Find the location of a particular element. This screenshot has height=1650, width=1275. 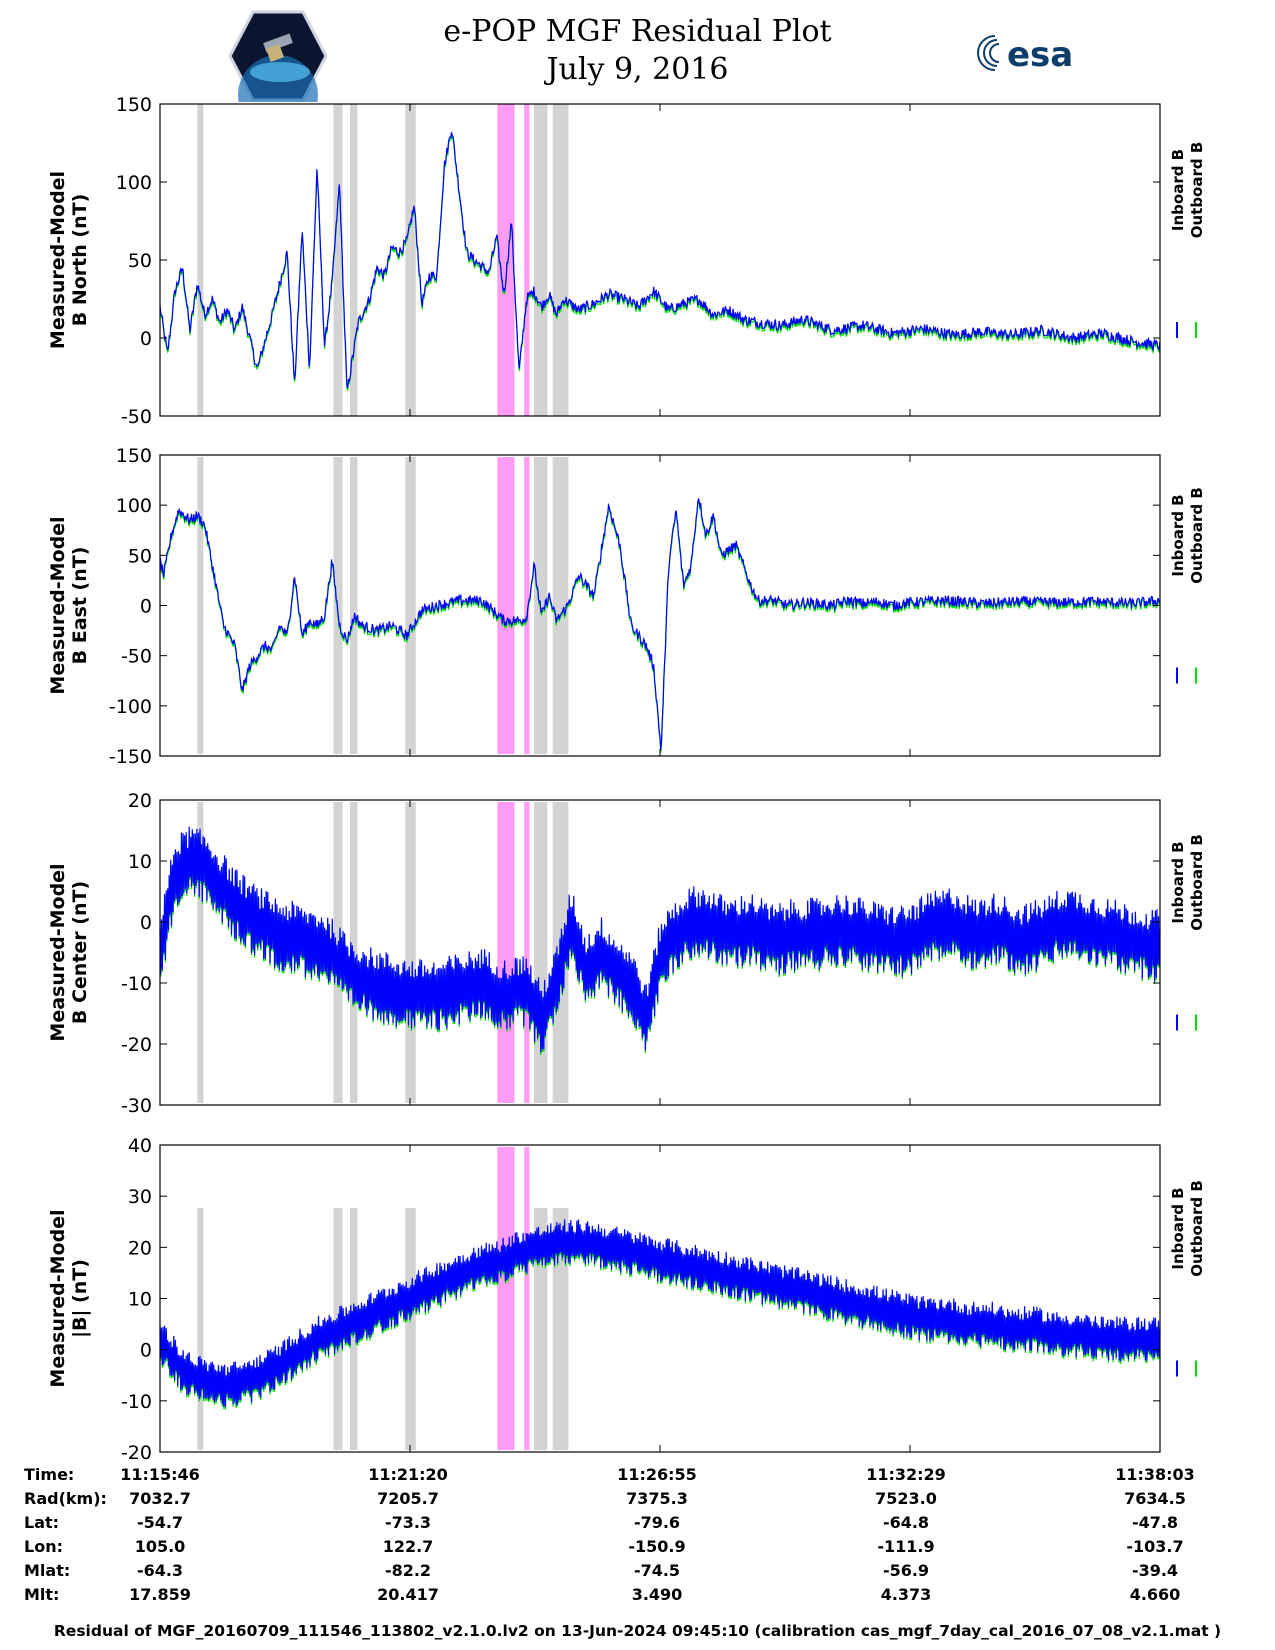

info-label: Lon: is located at coordinates (43, 1546).